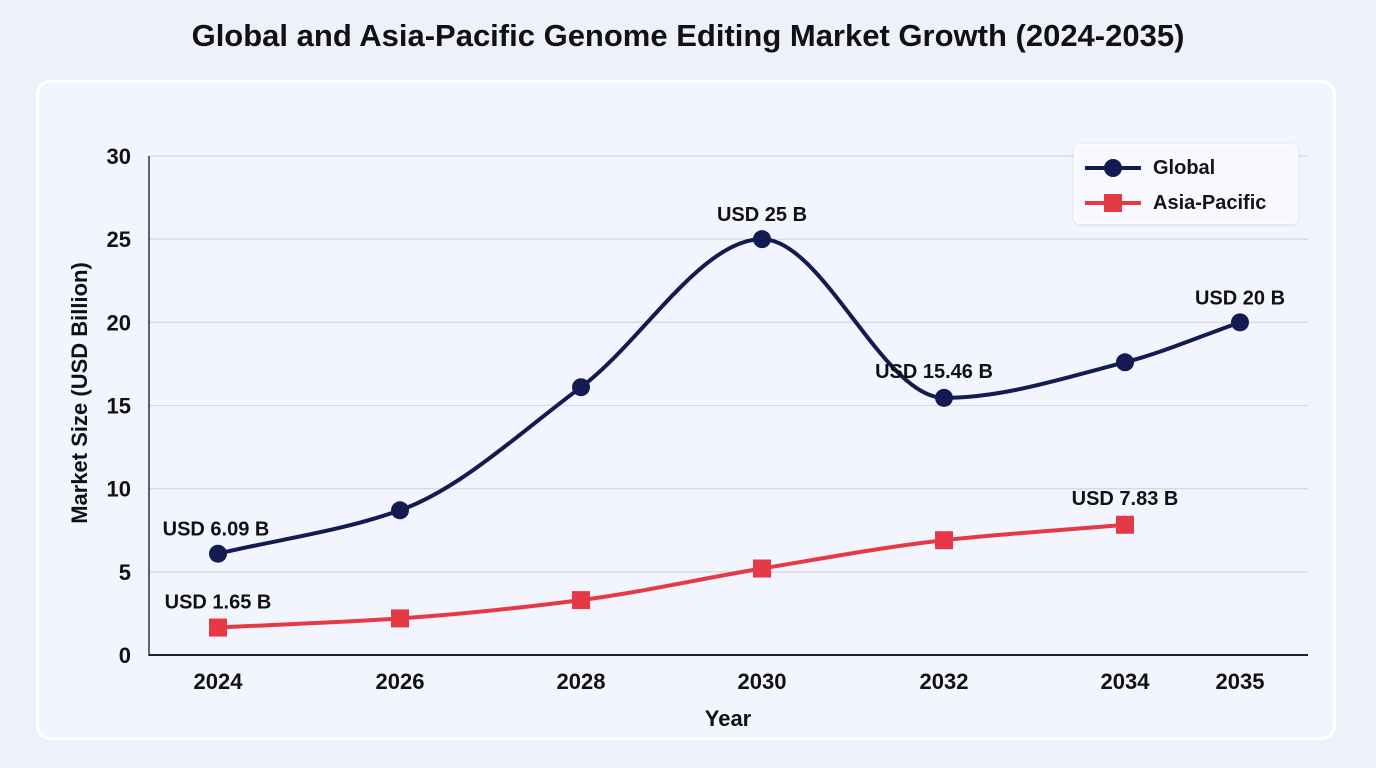 The width and height of the screenshot is (1376, 768). Describe the element at coordinates (1125, 499) in the screenshot. I see `data-label: USD 7.83 B` at that location.